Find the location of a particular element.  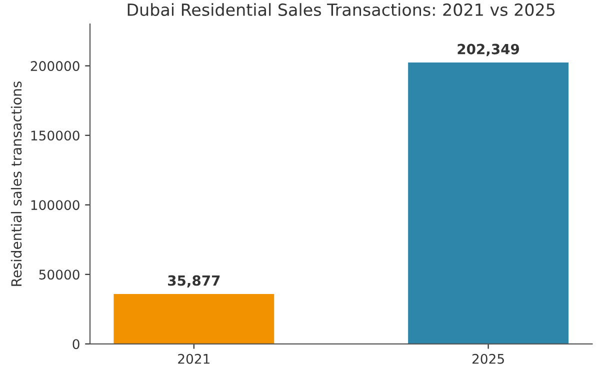

y-axis-title: Residential sales transactions is located at coordinates (16, 183).